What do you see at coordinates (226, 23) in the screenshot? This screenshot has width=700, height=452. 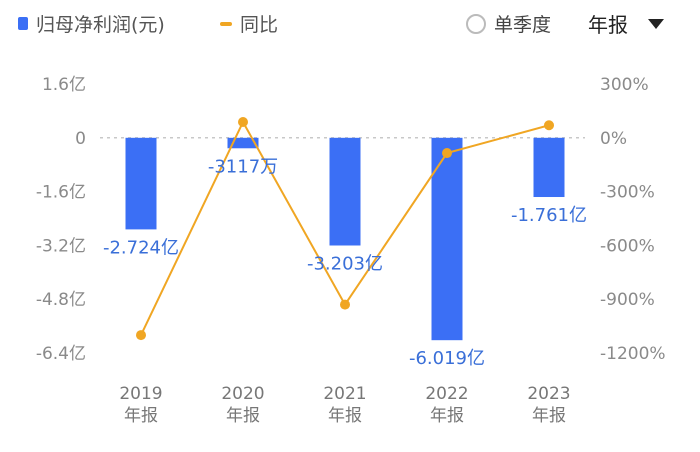 I see `line-swatch-icon` at bounding box center [226, 23].